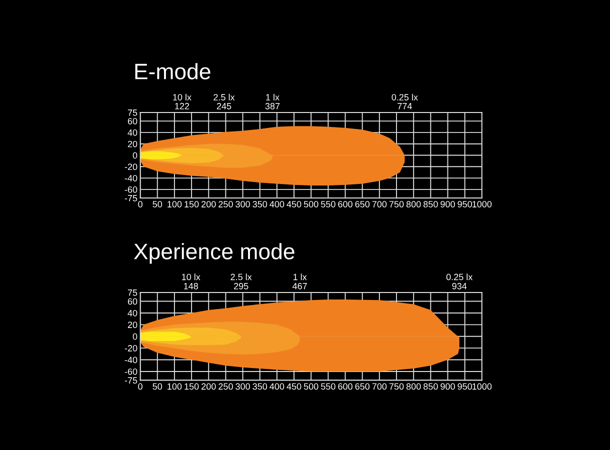  I want to click on chart-title: Xperience mode, so click(214, 253).